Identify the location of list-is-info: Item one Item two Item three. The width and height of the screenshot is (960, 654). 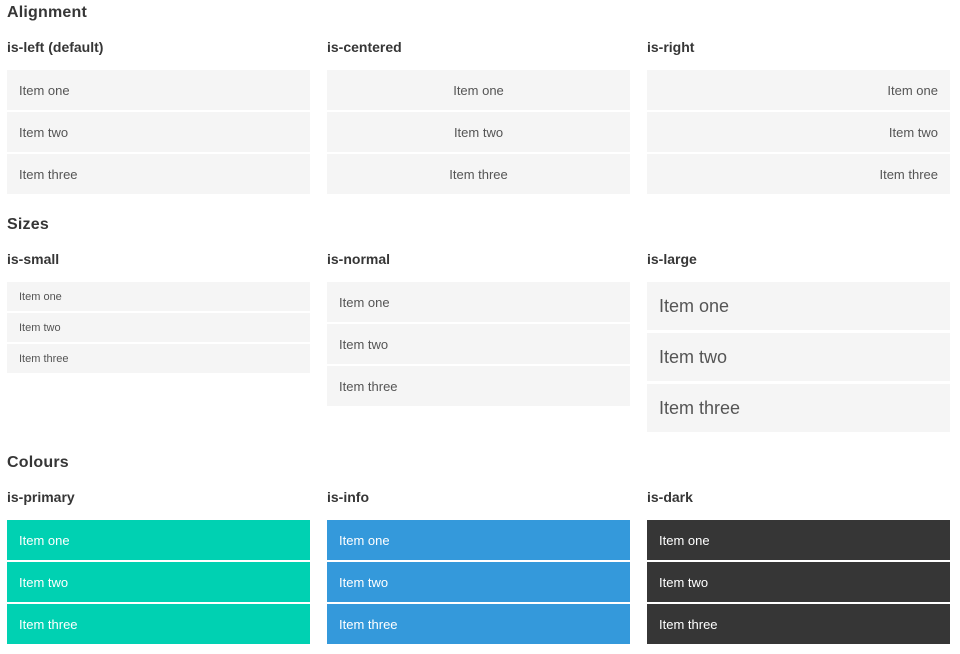
(478, 582).